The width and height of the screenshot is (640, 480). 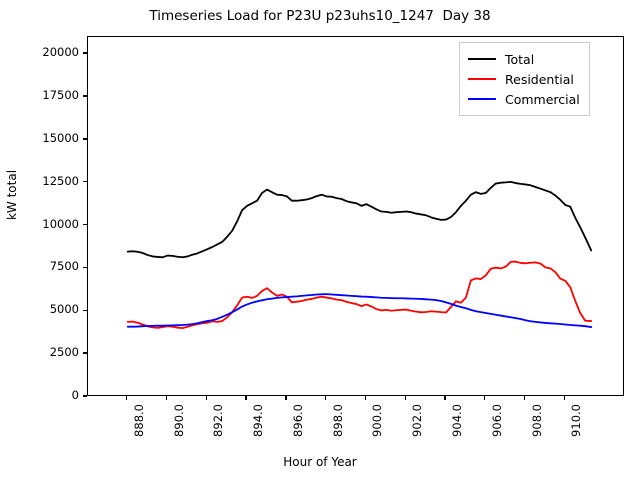 What do you see at coordinates (359, 219) in the screenshot?
I see `series-line-total` at bounding box center [359, 219].